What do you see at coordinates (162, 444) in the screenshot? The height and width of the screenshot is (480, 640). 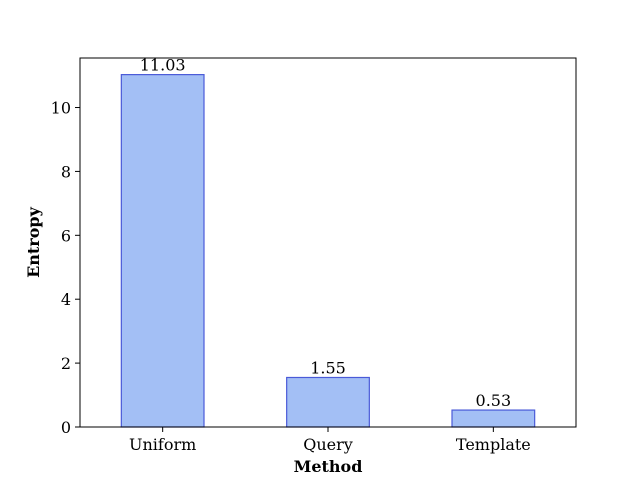 I see `x-tick-label-uniform: Uniform` at bounding box center [162, 444].